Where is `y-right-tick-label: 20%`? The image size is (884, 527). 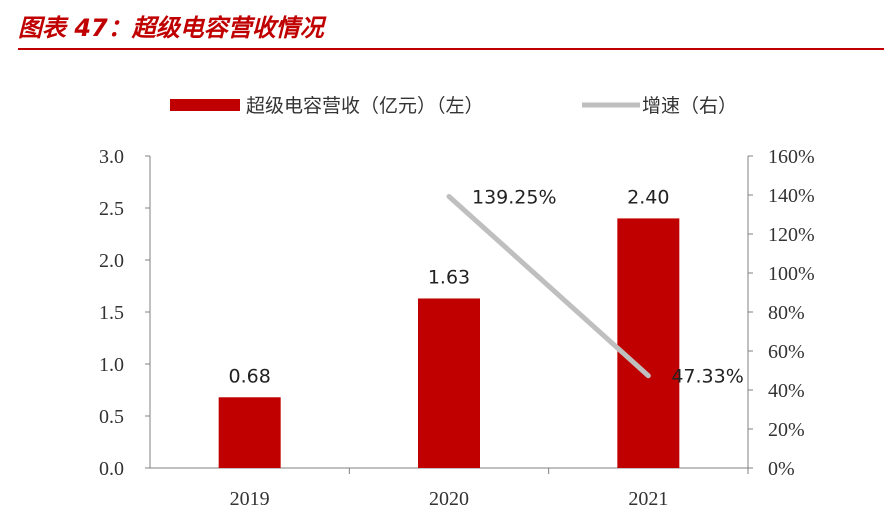 y-right-tick-label: 20% is located at coordinates (786, 430).